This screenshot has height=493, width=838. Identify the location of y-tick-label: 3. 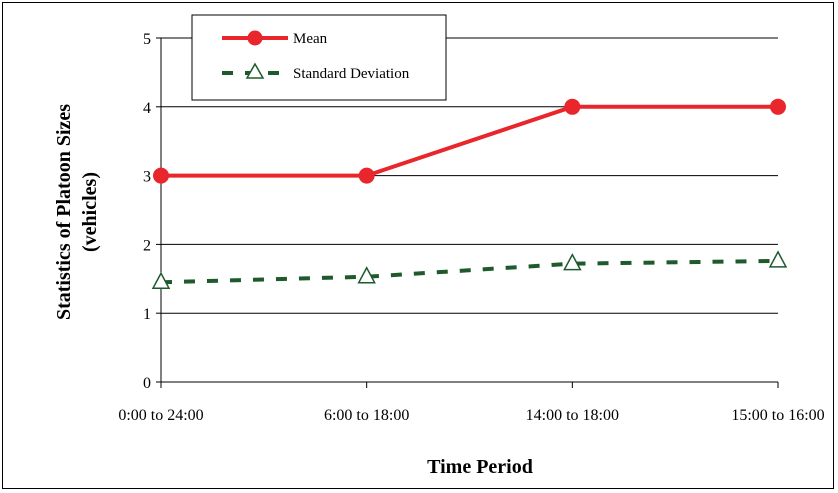
(147, 177).